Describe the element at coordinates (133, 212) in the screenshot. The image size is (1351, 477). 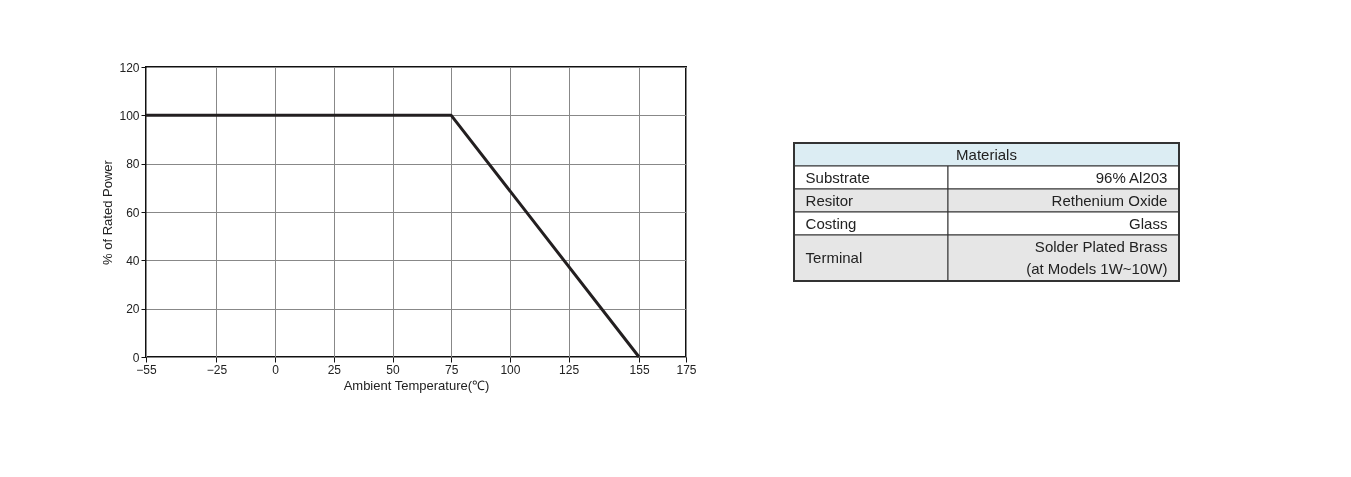
I see `y-tick-label: 60` at that location.